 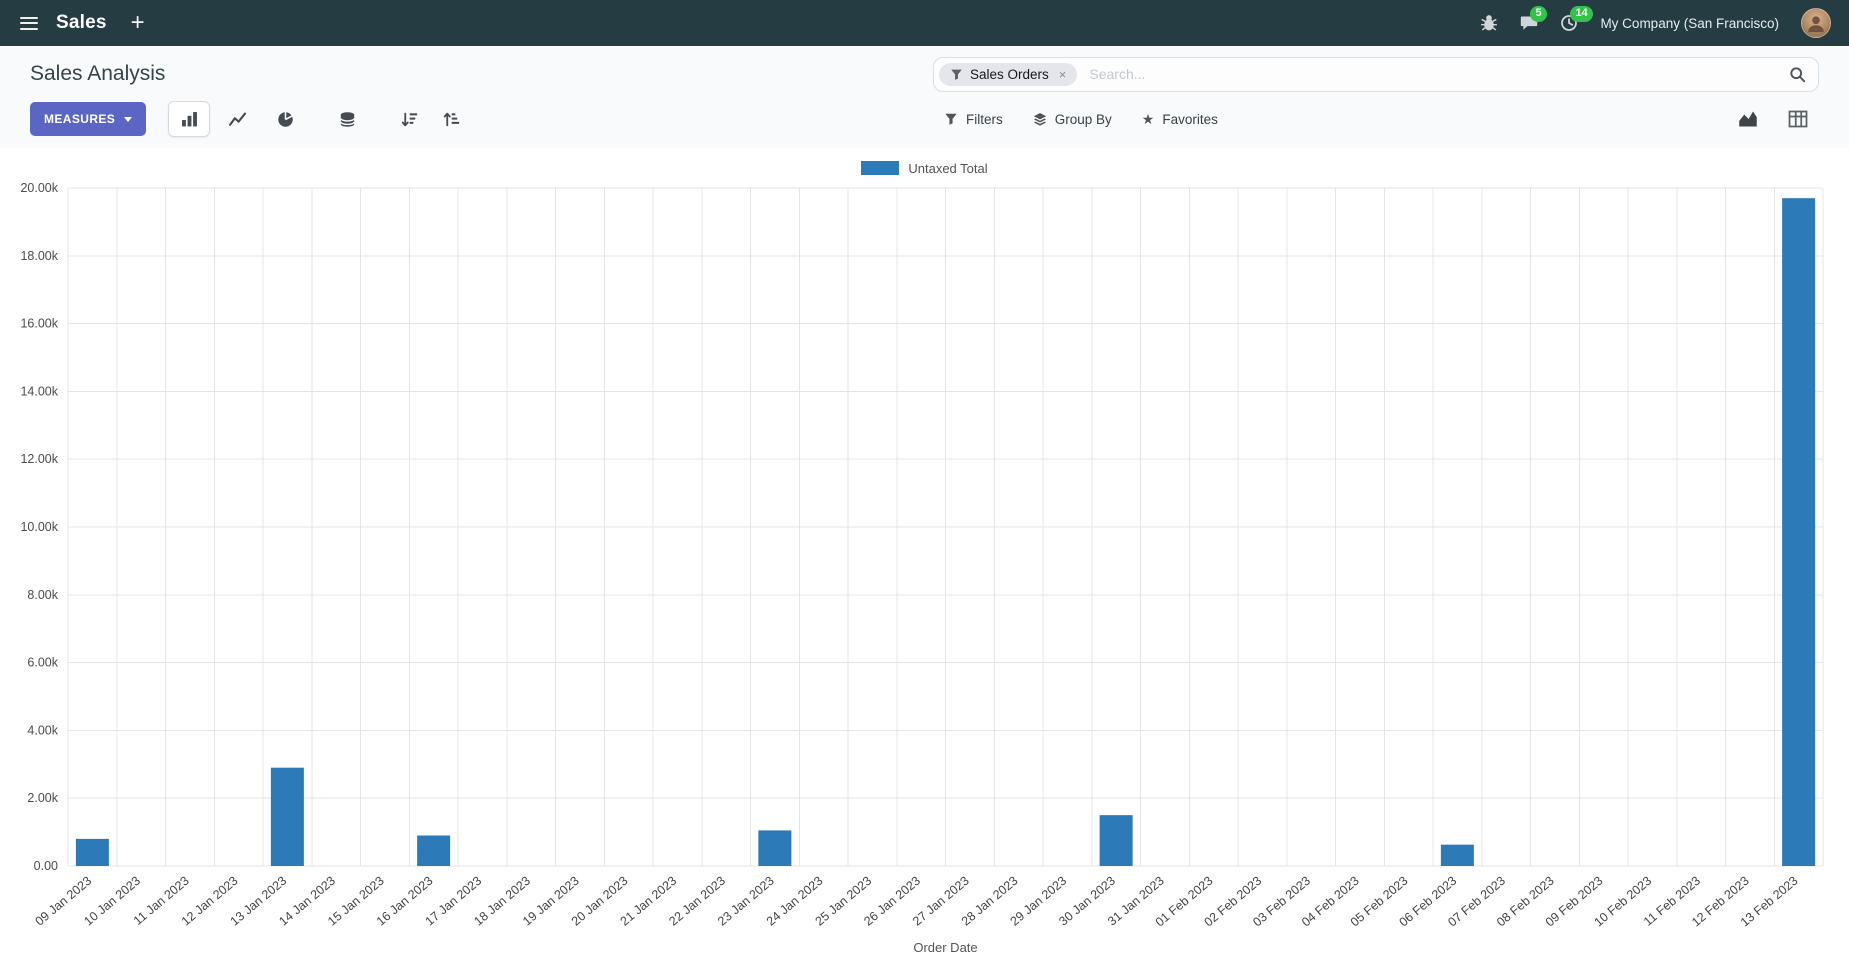 I want to click on svg-text: Order Date, so click(x=945, y=947).